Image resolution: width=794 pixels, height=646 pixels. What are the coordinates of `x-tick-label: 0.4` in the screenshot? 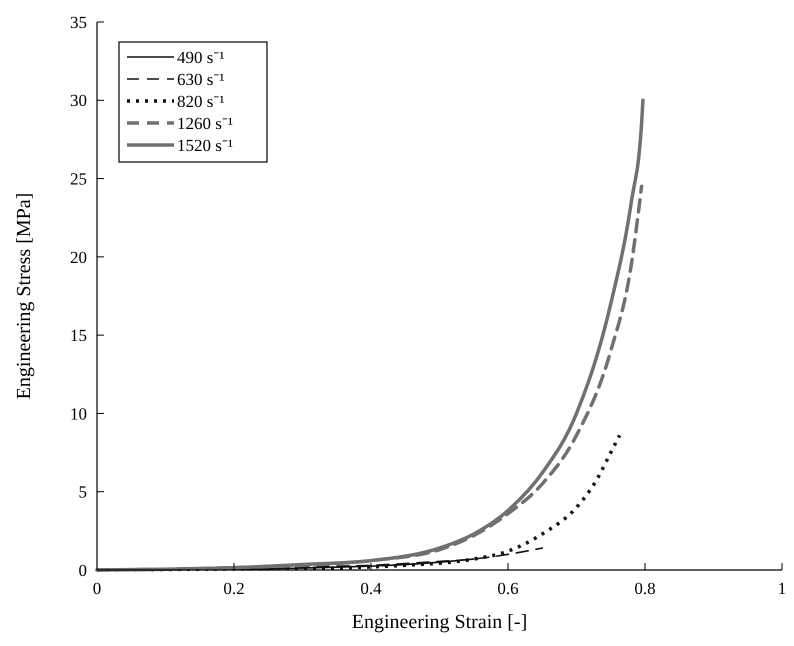 It's located at (371, 588).